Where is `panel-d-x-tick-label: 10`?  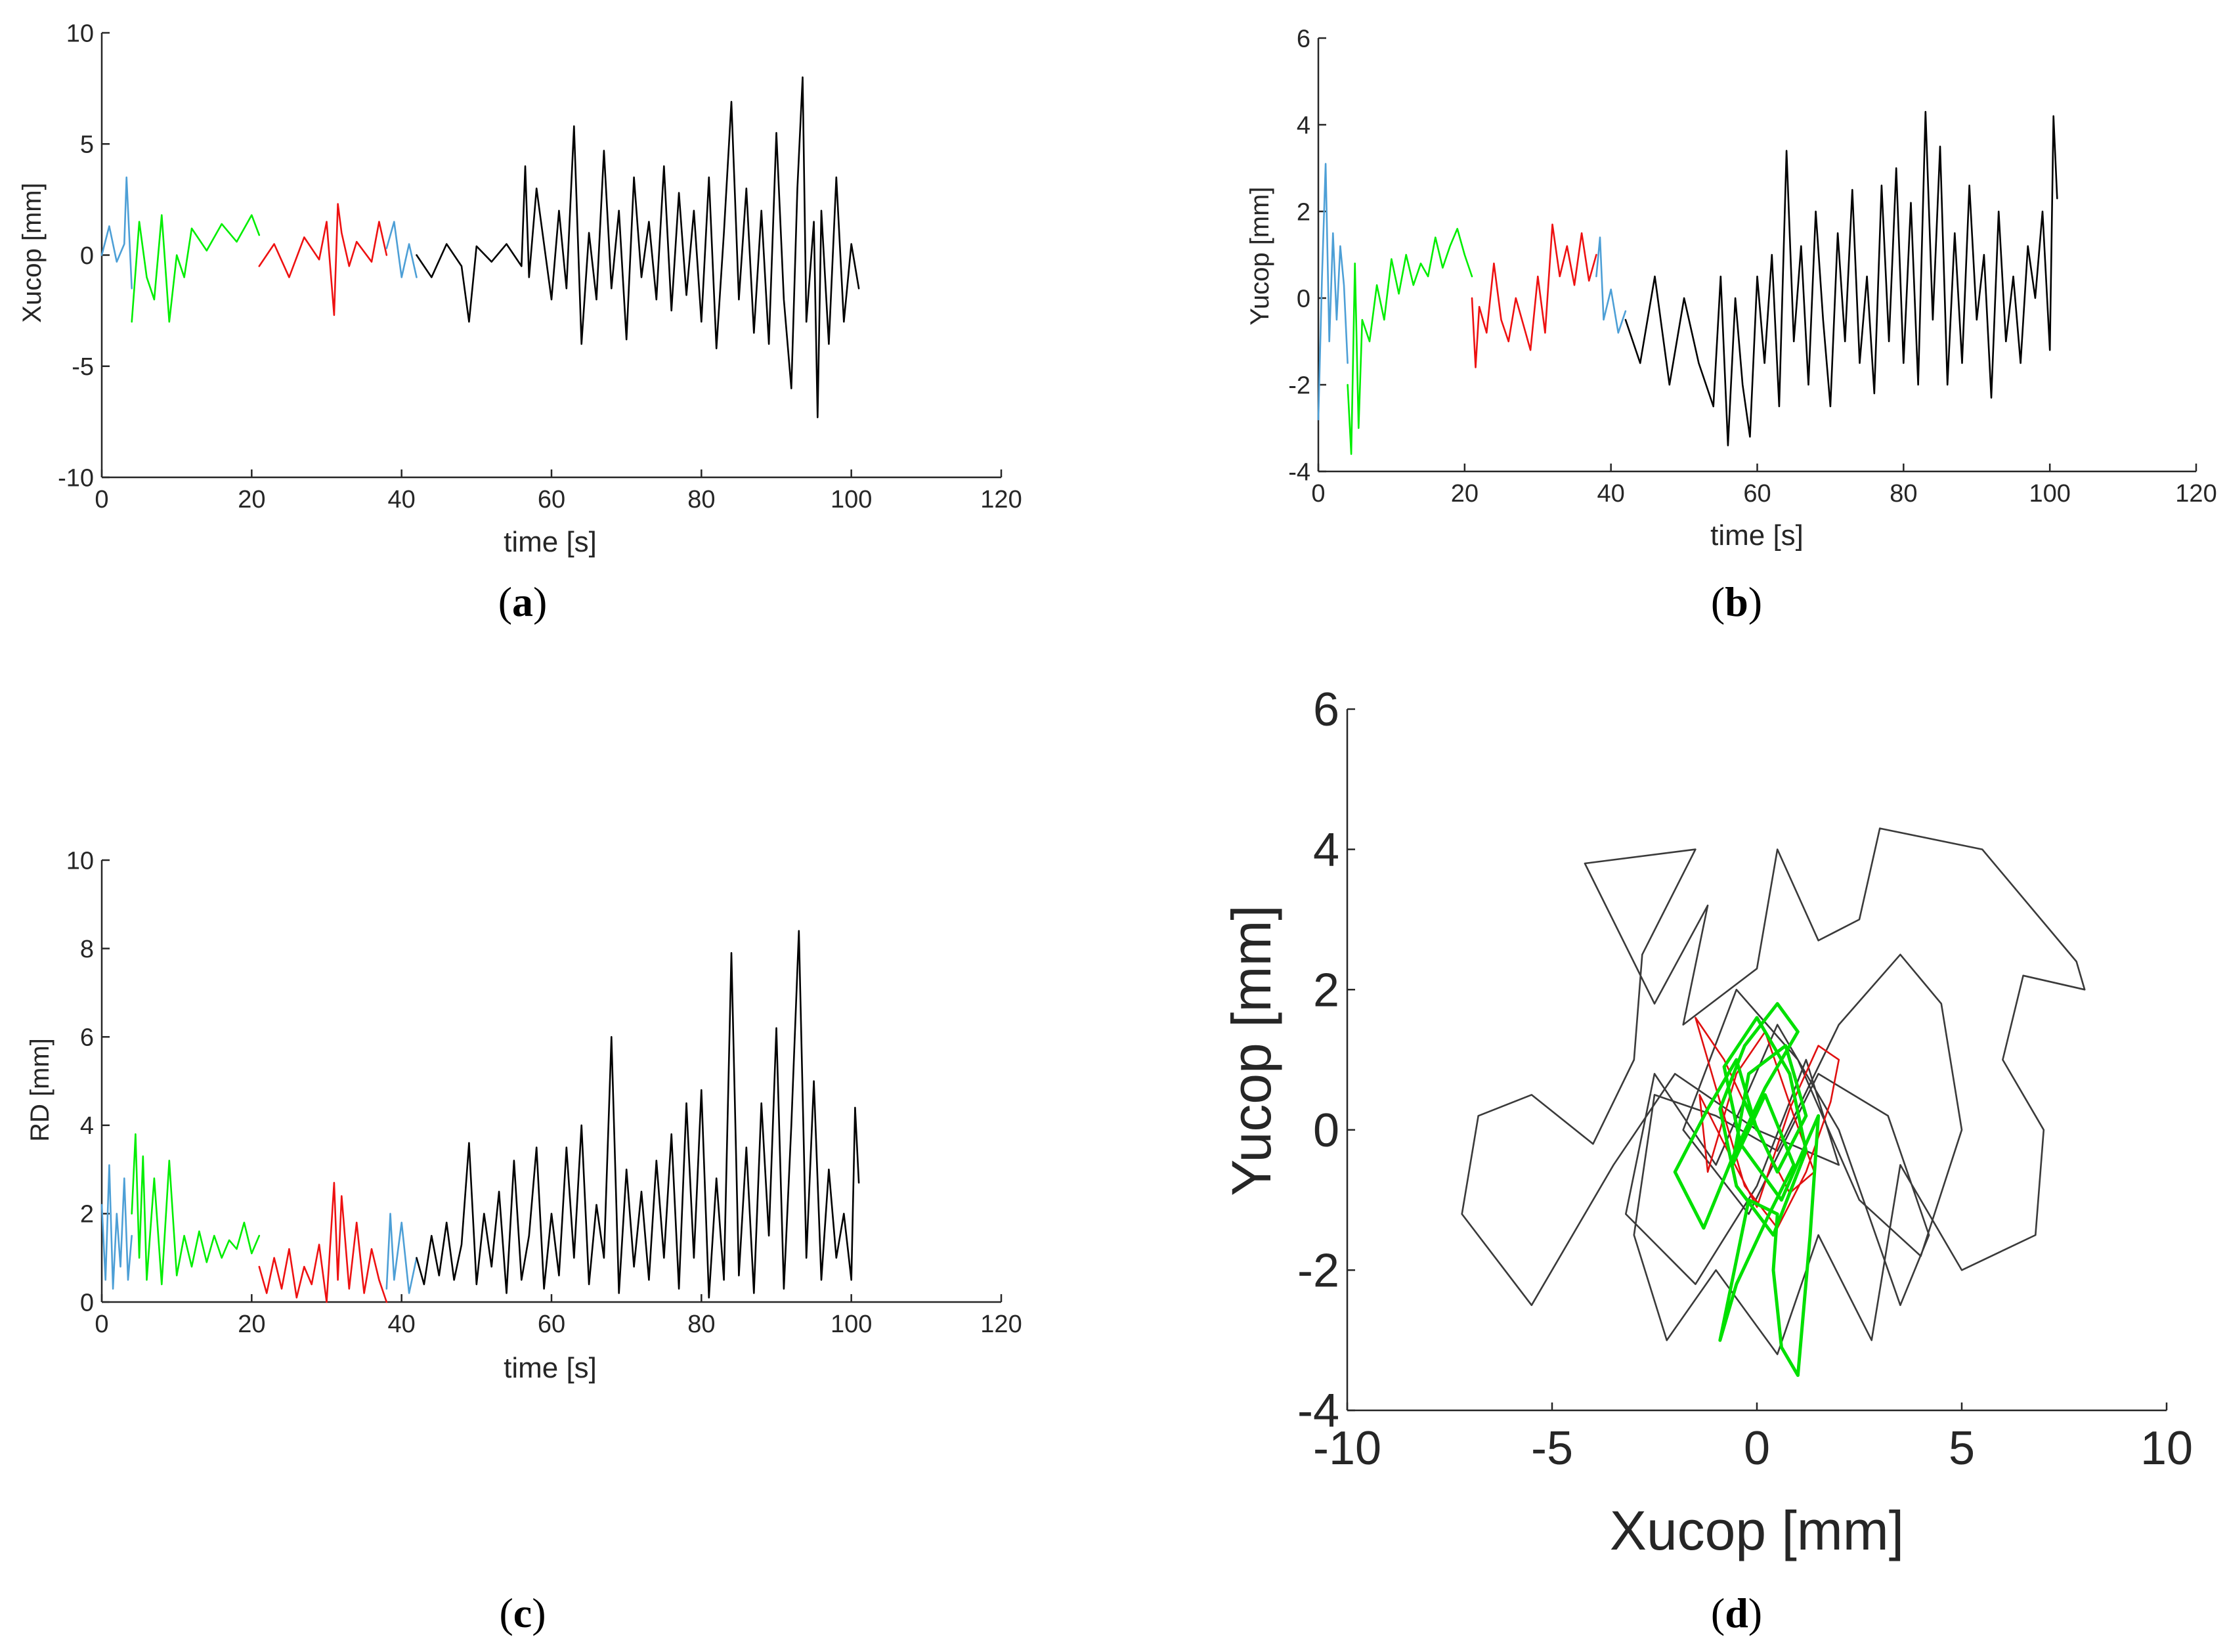
panel-d-x-tick-label: 10 is located at coordinates (2166, 1448).